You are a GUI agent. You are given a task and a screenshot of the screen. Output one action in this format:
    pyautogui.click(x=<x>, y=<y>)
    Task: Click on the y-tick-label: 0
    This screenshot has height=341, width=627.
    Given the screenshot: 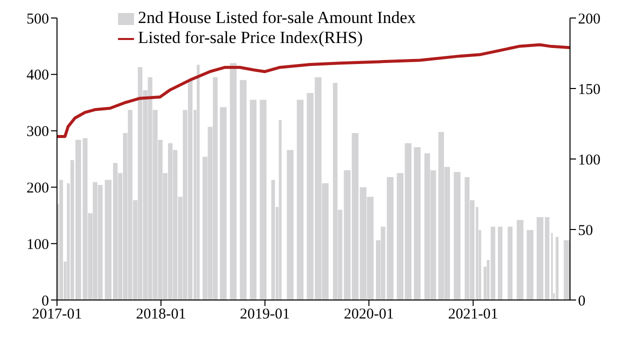 What is the action you would take?
    pyautogui.click(x=45, y=301)
    